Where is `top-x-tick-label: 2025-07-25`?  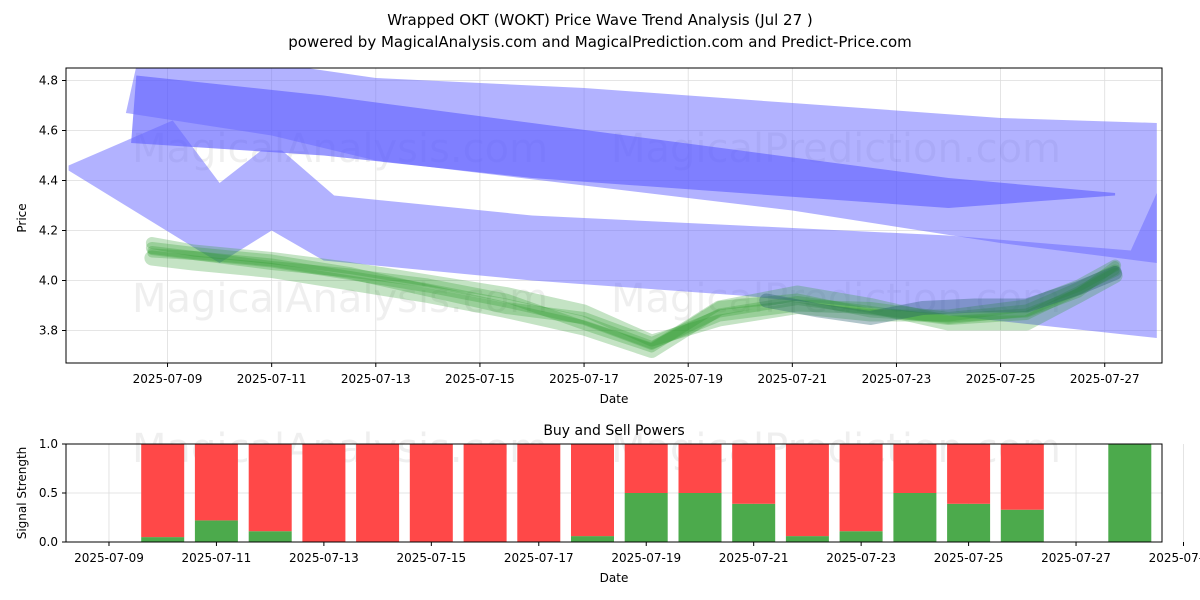 top-x-tick-label: 2025-07-25 is located at coordinates (1001, 379).